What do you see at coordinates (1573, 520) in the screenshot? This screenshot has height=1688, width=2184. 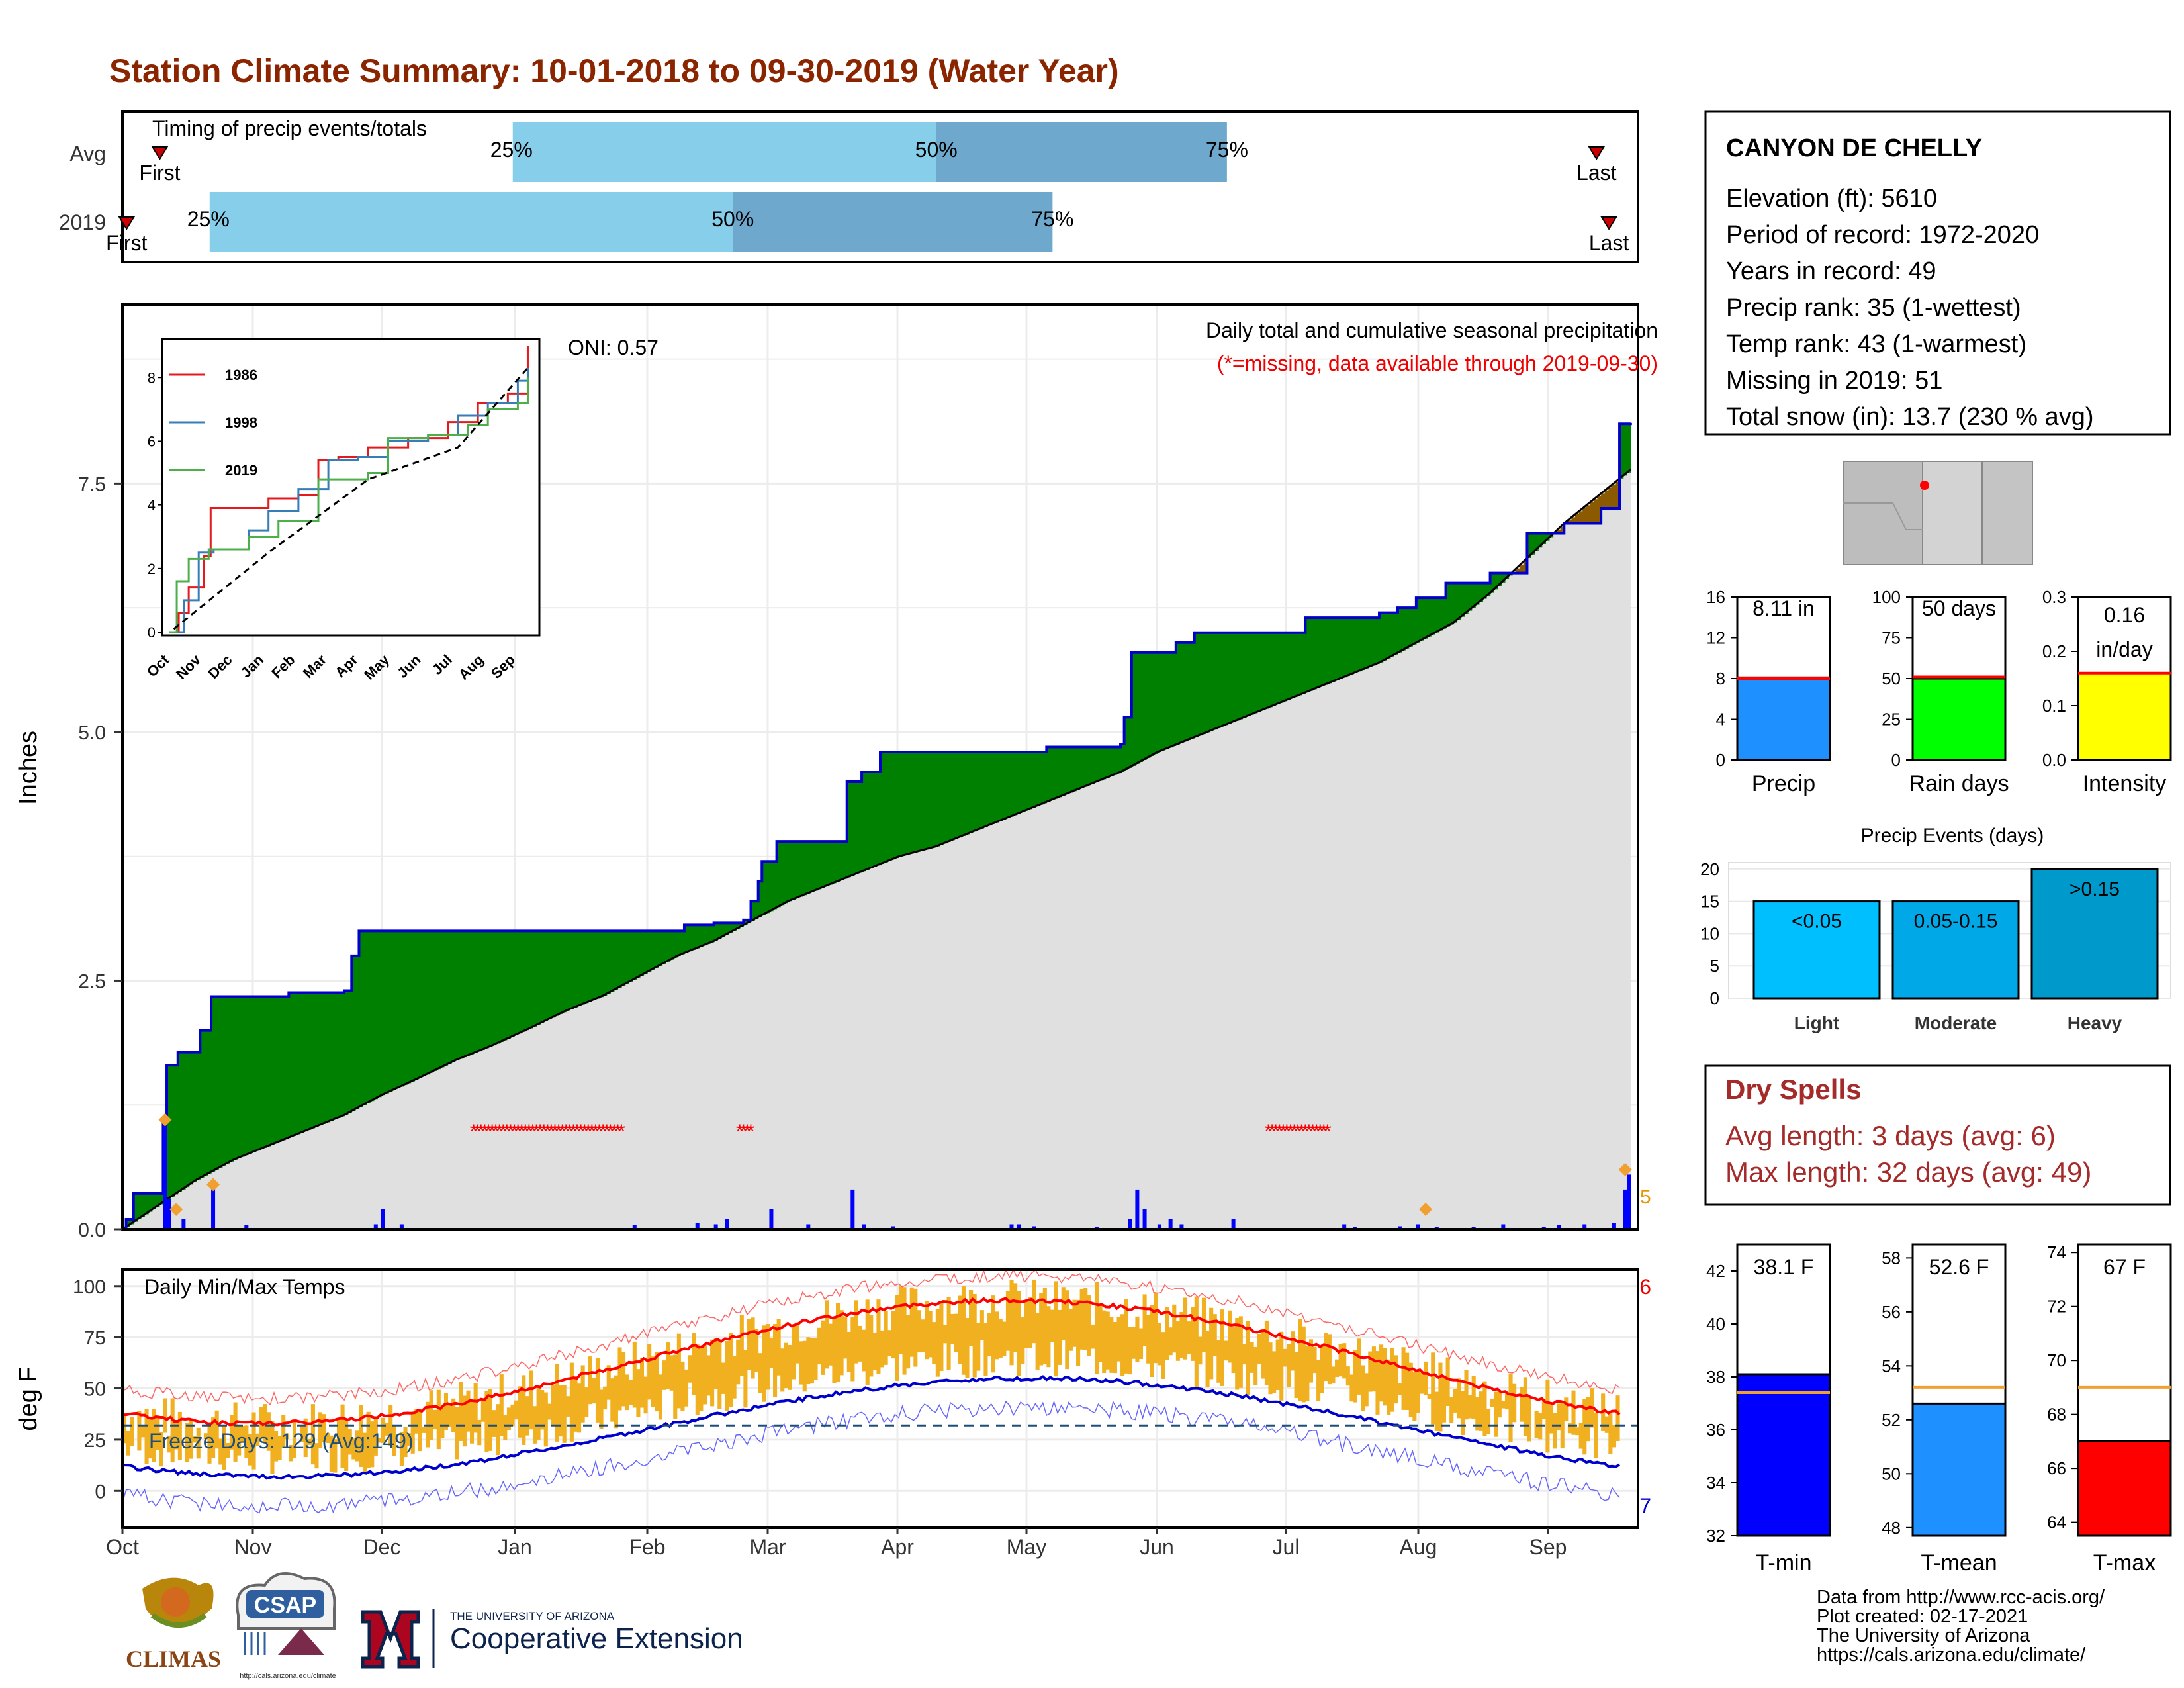 I see `precip-below-avg` at bounding box center [1573, 520].